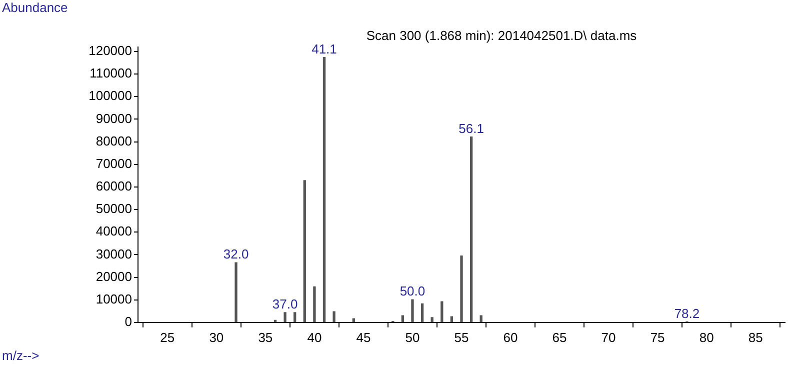  What do you see at coordinates (167, 337) in the screenshot?
I see `x-tick-label: 25` at bounding box center [167, 337].